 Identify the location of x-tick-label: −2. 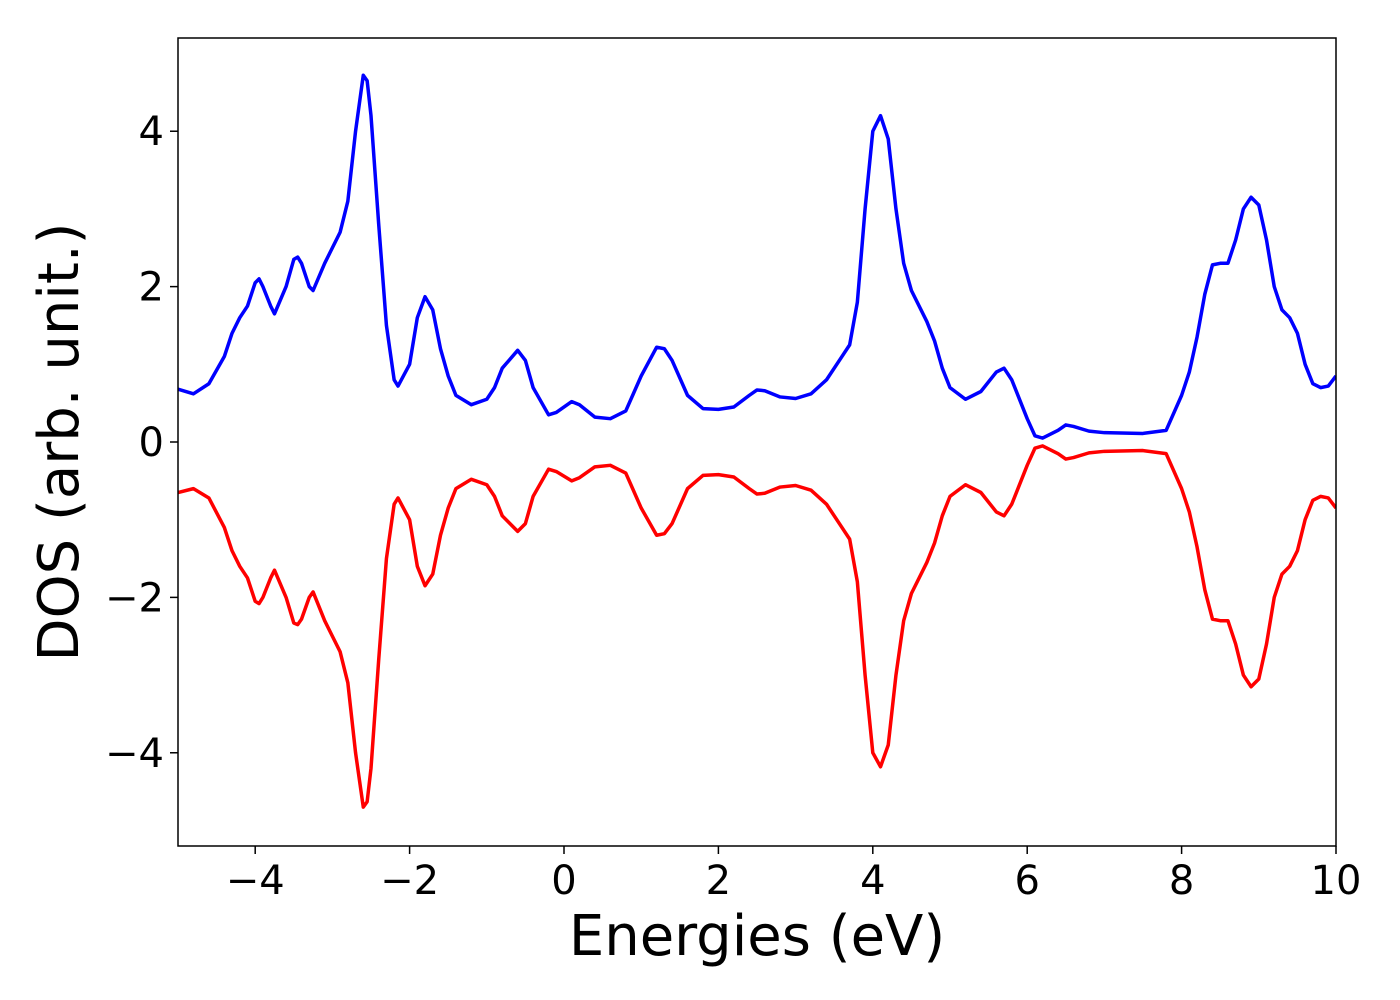
(409, 881).